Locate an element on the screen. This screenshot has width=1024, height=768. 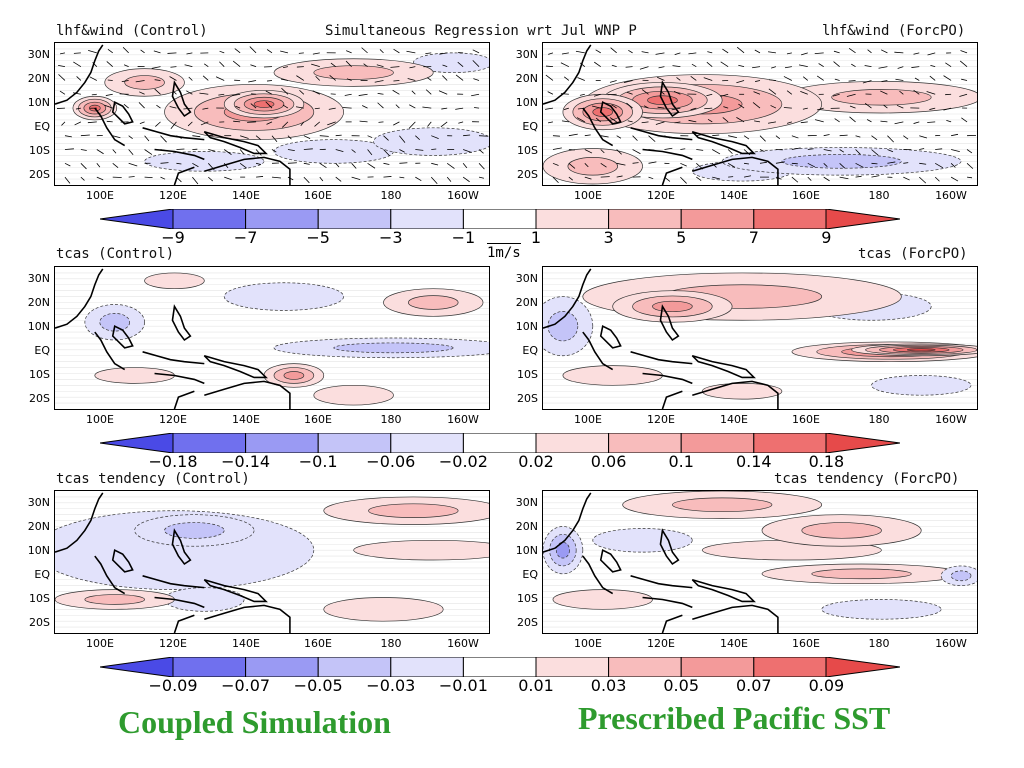
colorbar-tick-label: −5 is located at coordinates (318, 237).